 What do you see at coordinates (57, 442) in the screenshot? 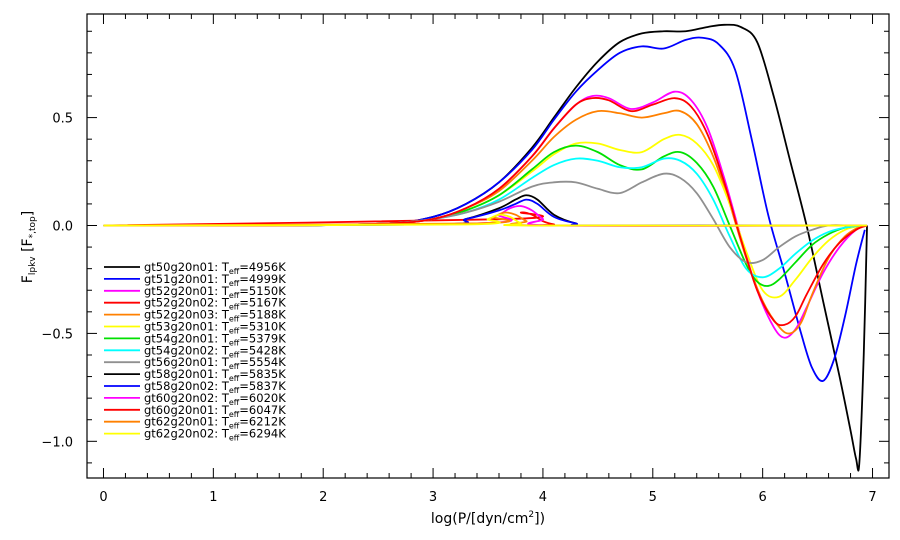
I see `y-tick-label: −1.0` at bounding box center [57, 442].